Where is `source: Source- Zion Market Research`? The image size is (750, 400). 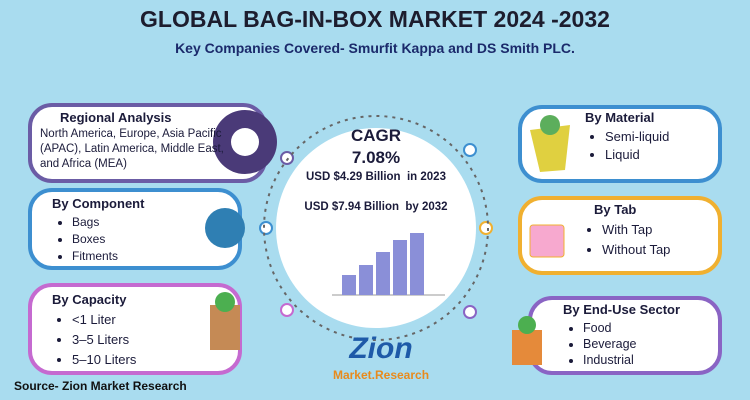 source: Source- Zion Market Research is located at coordinates (100, 386).